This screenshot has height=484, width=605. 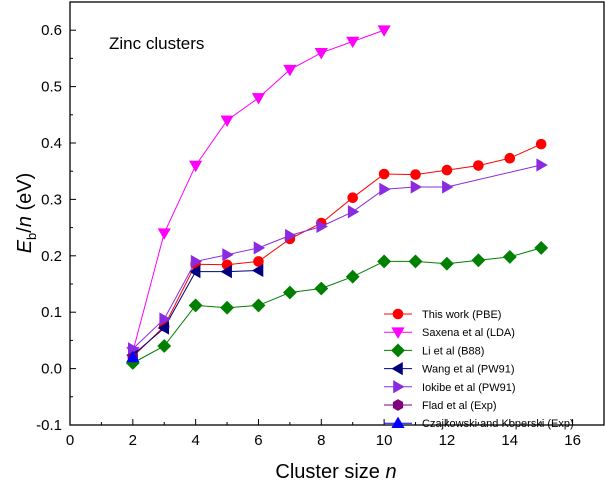 I want to click on x-tick-label: 0, so click(x=70, y=440).